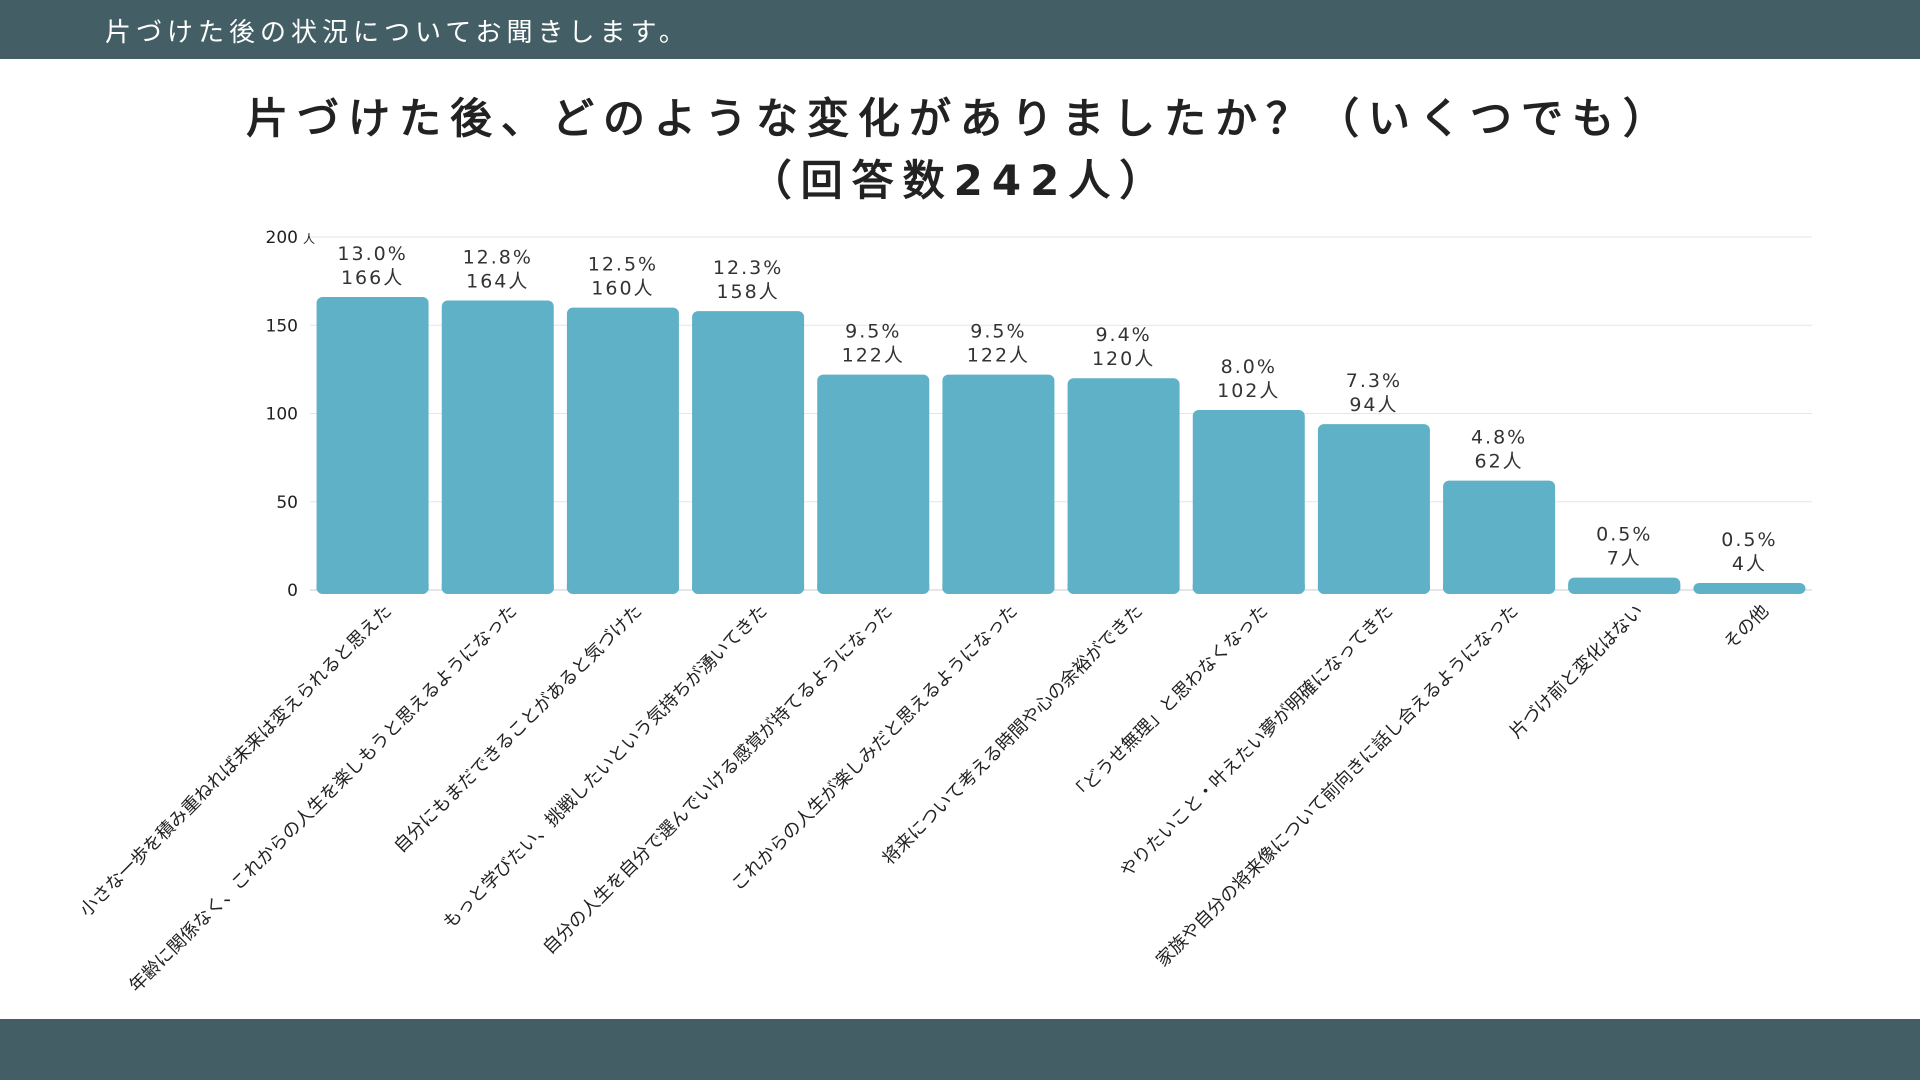  I want to click on x-tick-label: やりたいこと・叶えたい夢が明確になってきた, so click(1256, 741).